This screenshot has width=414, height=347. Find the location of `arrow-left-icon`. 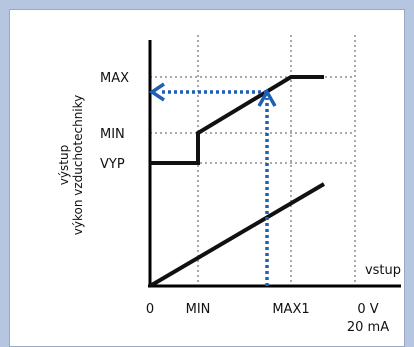

arrow-left-icon is located at coordinates (156, 92).